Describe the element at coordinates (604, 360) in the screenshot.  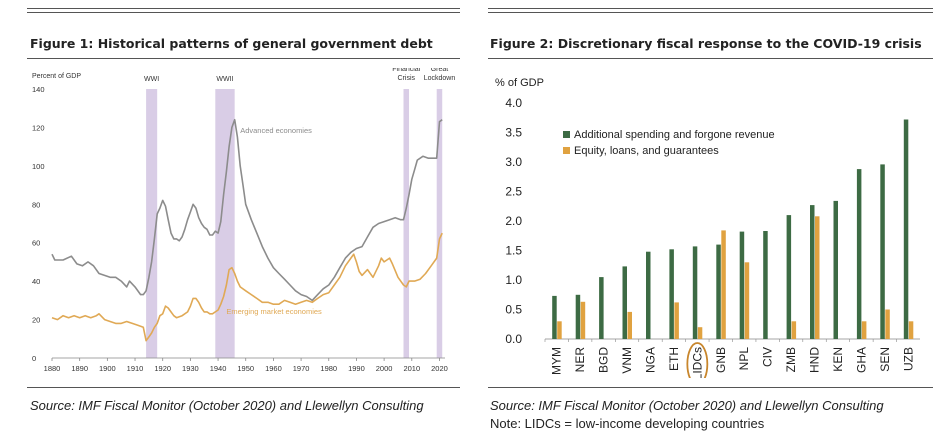
I see `figure2-x-label-BGD: BGD` at that location.